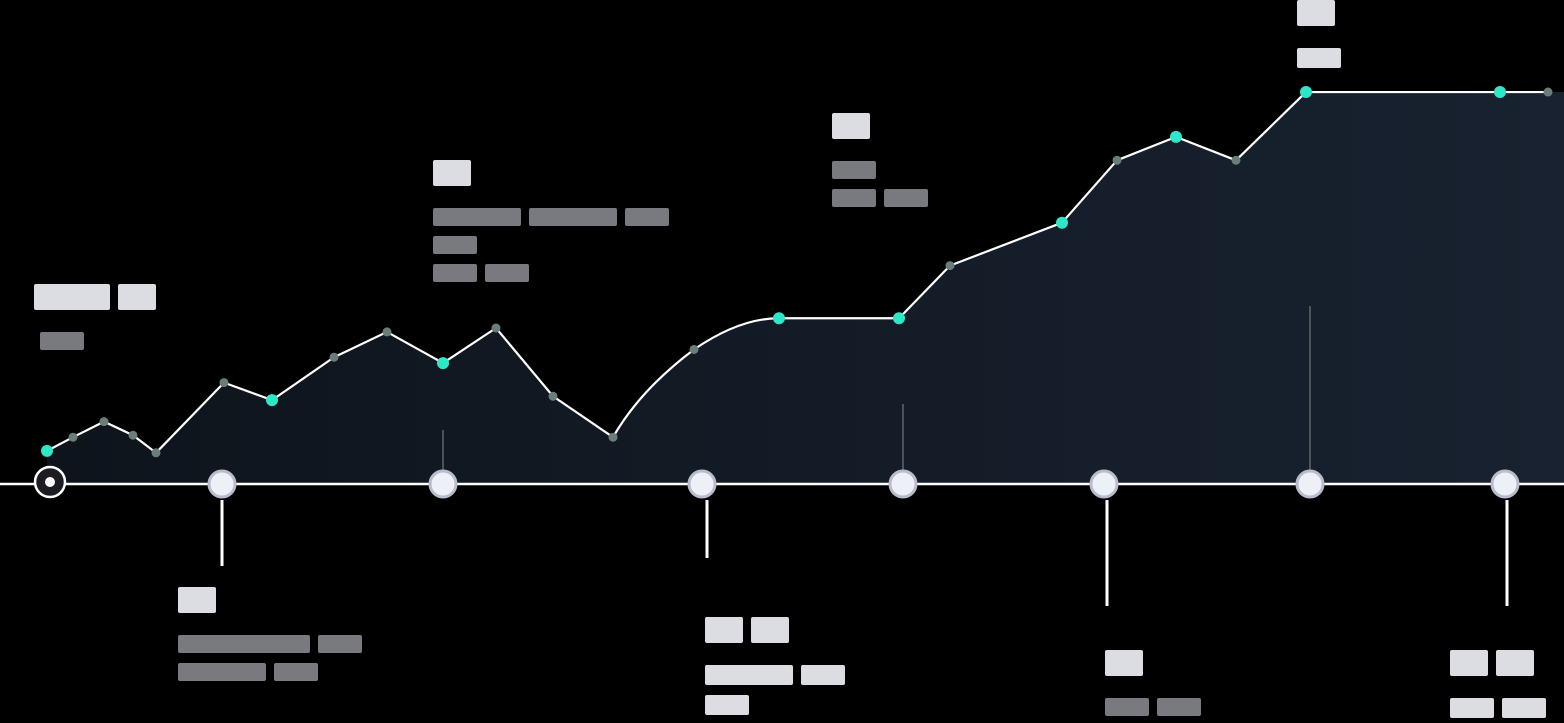 The height and width of the screenshot is (723, 1564). I want to click on milestone-nodes, so click(776, 482).